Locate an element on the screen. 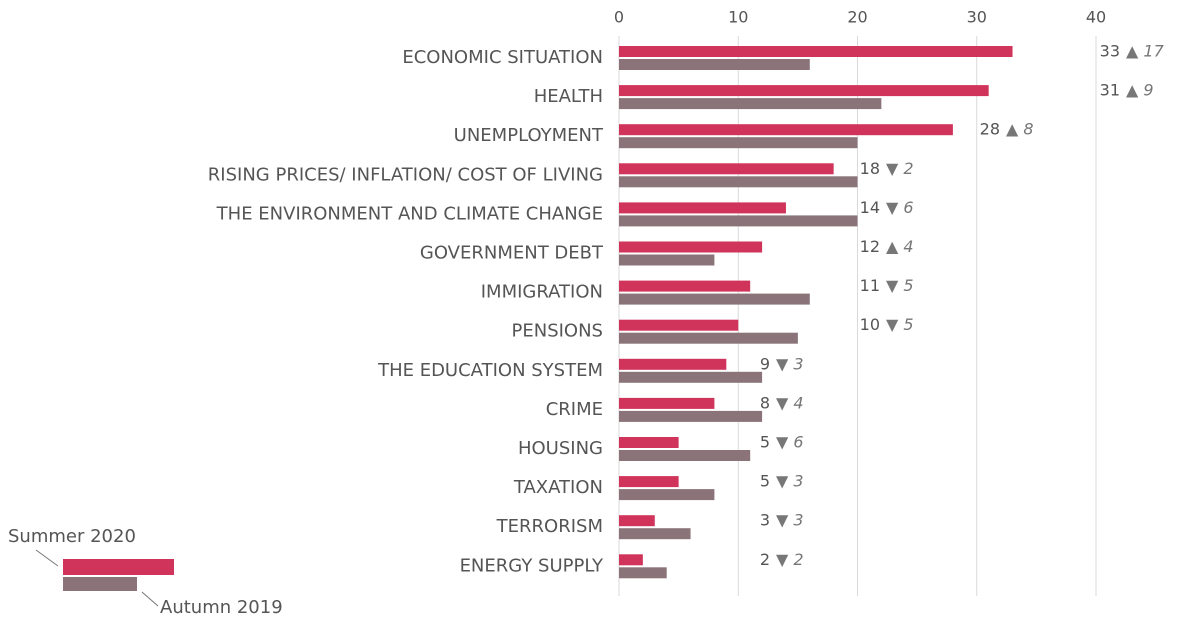  change-label: ▲ 8 is located at coordinates (1020, 129).